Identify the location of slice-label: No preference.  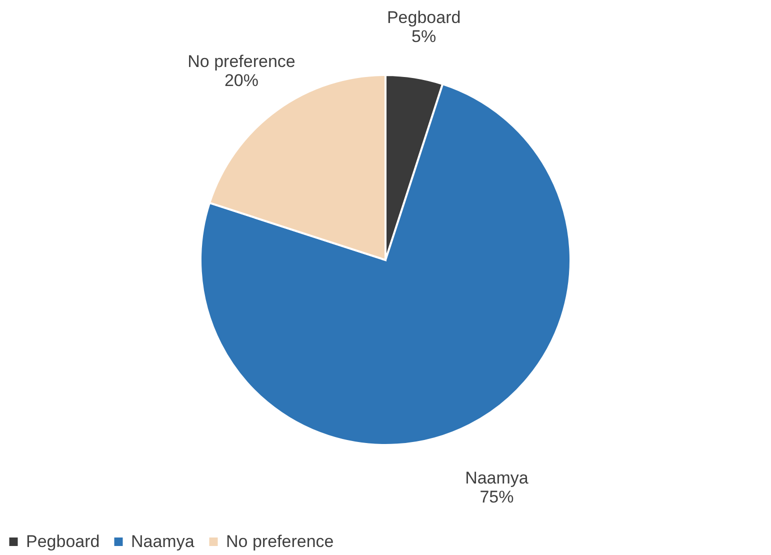
(242, 61).